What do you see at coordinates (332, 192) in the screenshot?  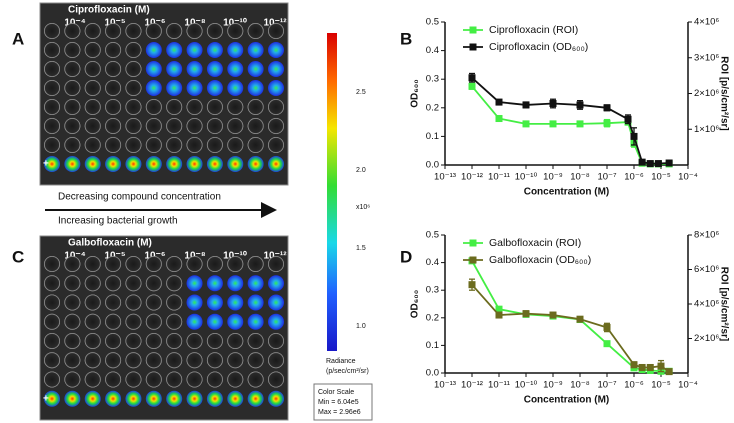 I see `colorbar` at bounding box center [332, 192].